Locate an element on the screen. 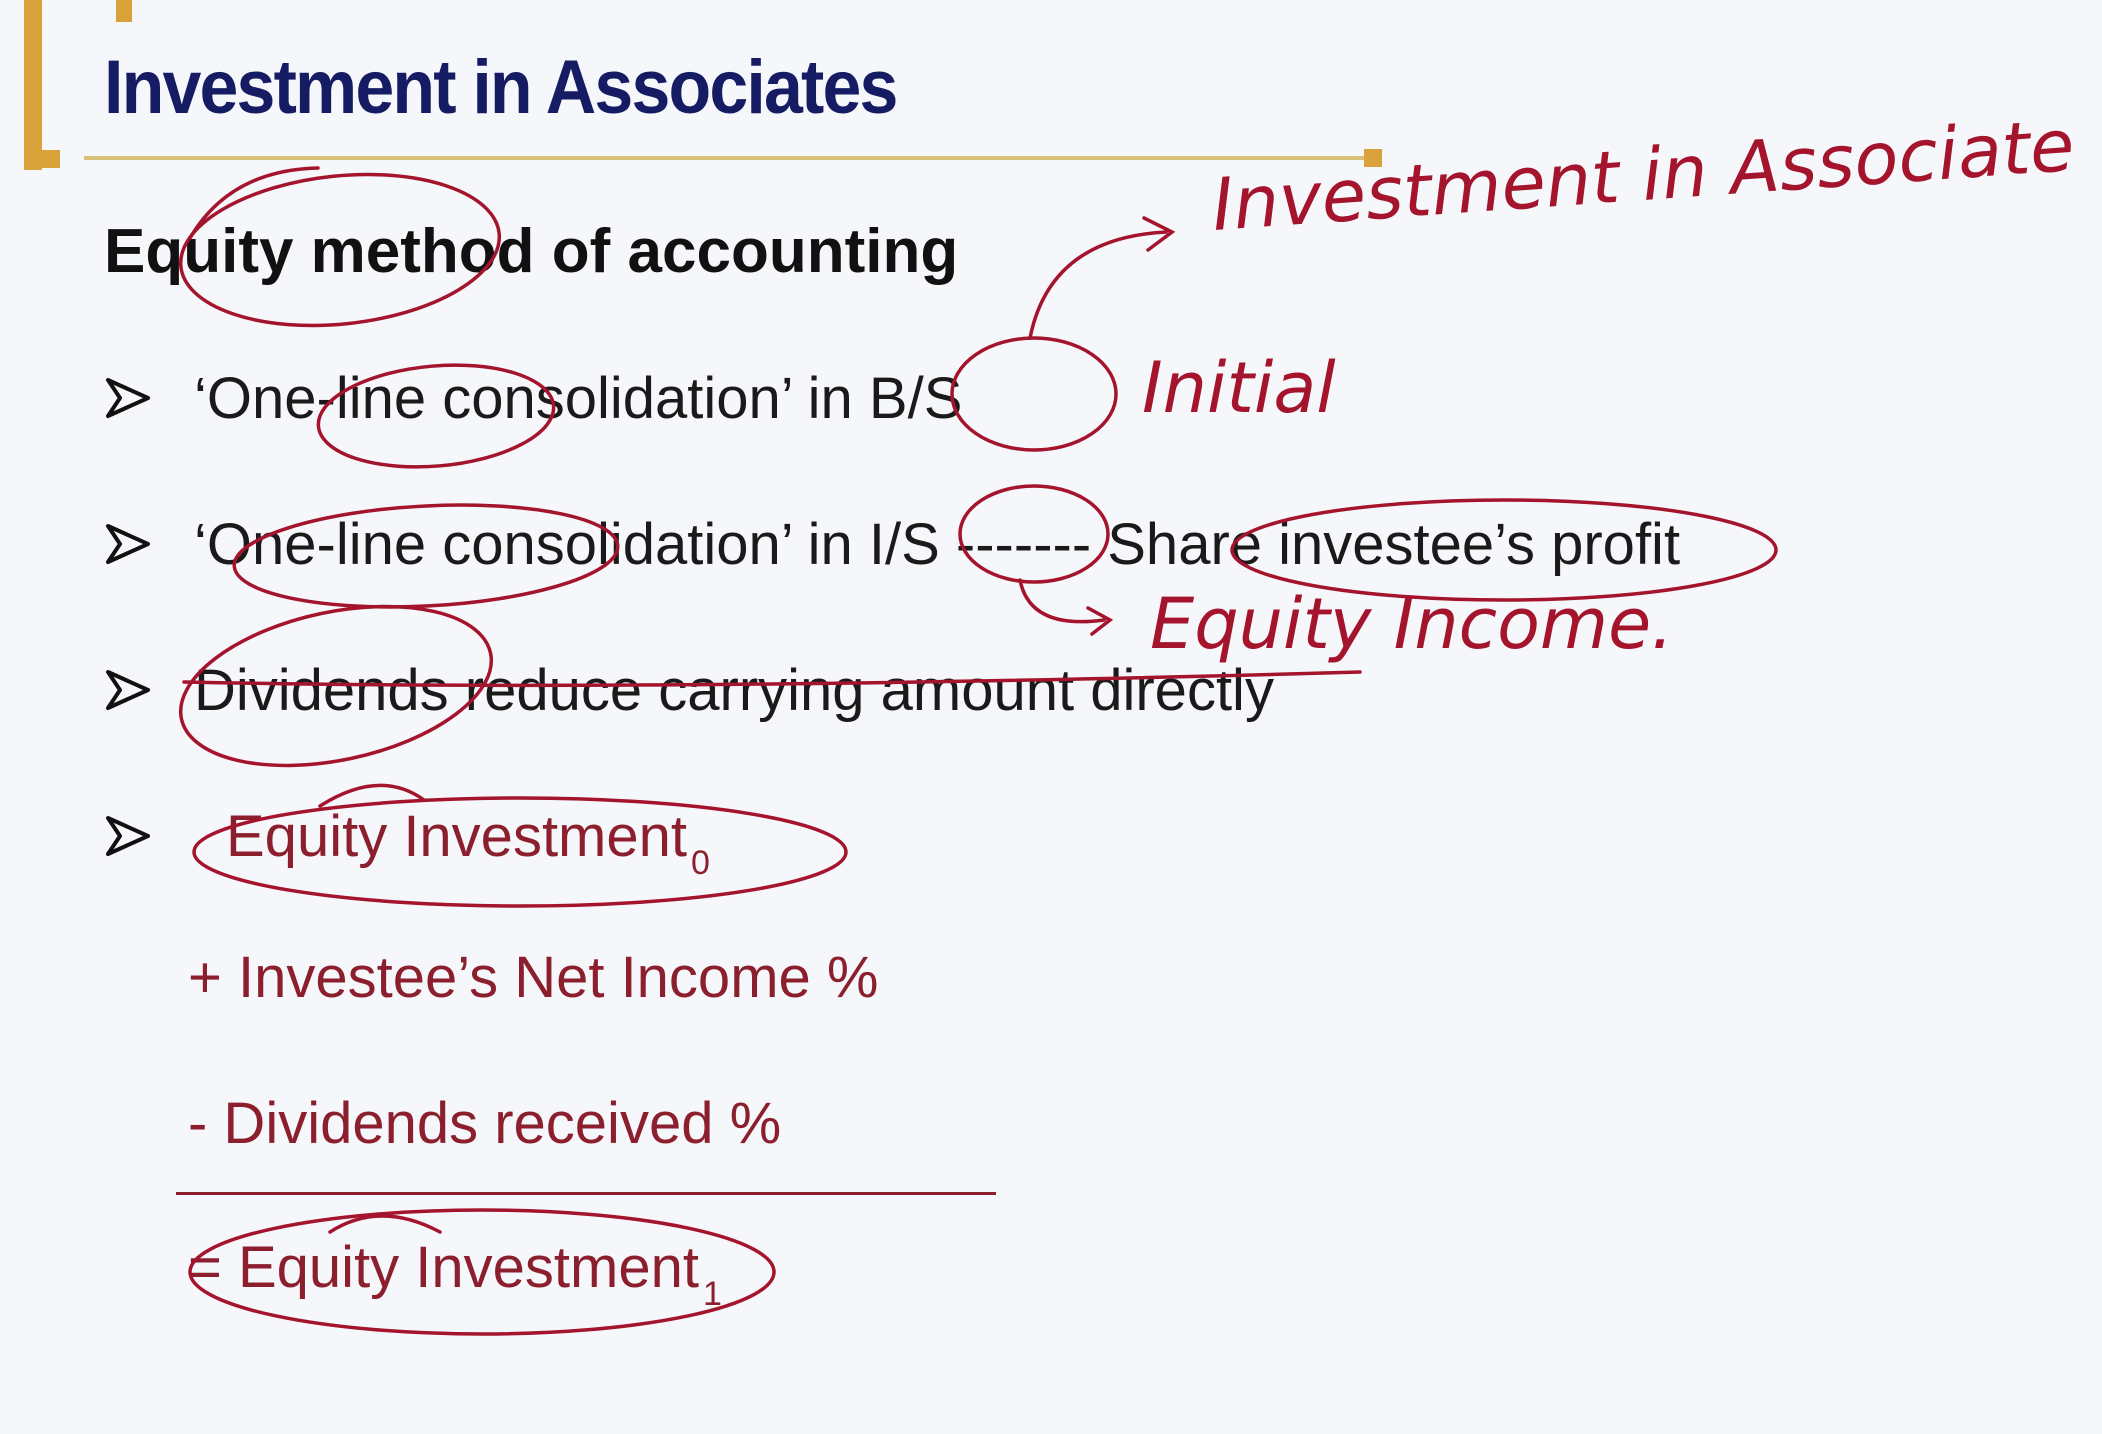 Image resolution: width=2102 pixels, height=1434 pixels. formula-line-closing: = Equity Investment 1 is located at coordinates (455, 1273).